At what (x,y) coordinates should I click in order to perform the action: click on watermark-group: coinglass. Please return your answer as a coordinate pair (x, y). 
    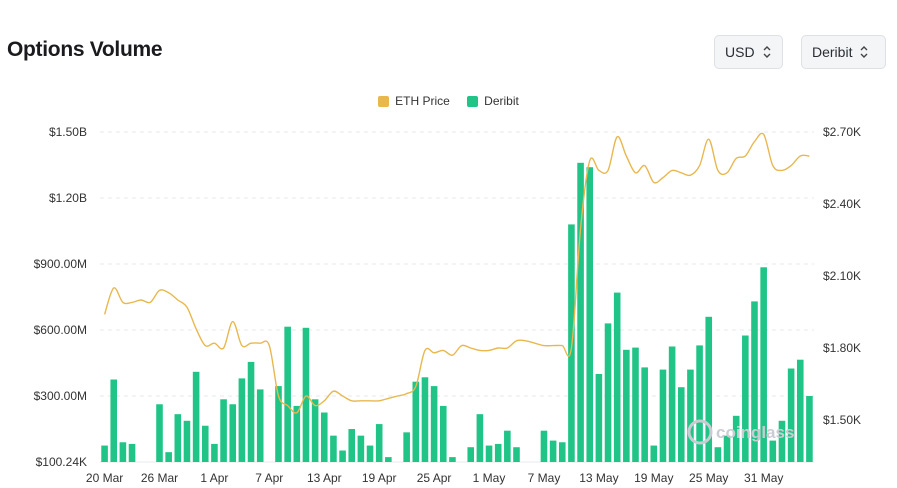
    Looking at the image, I should click on (740, 432).